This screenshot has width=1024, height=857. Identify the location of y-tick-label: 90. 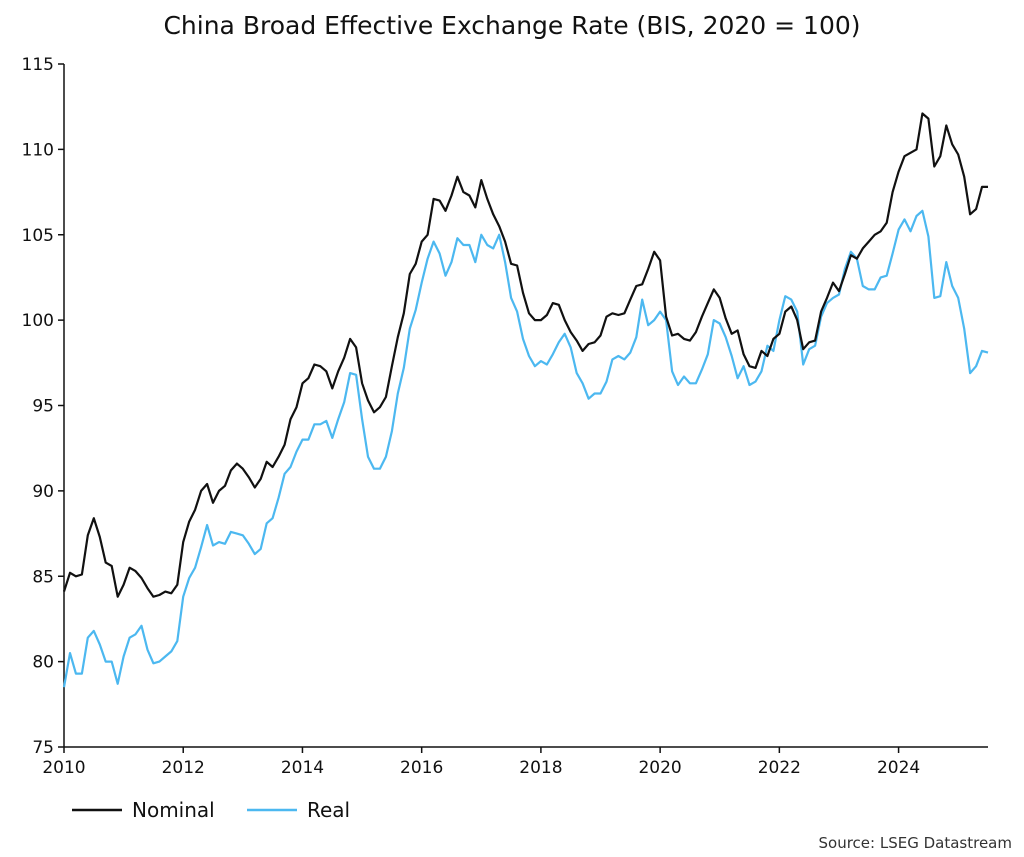
(43, 492).